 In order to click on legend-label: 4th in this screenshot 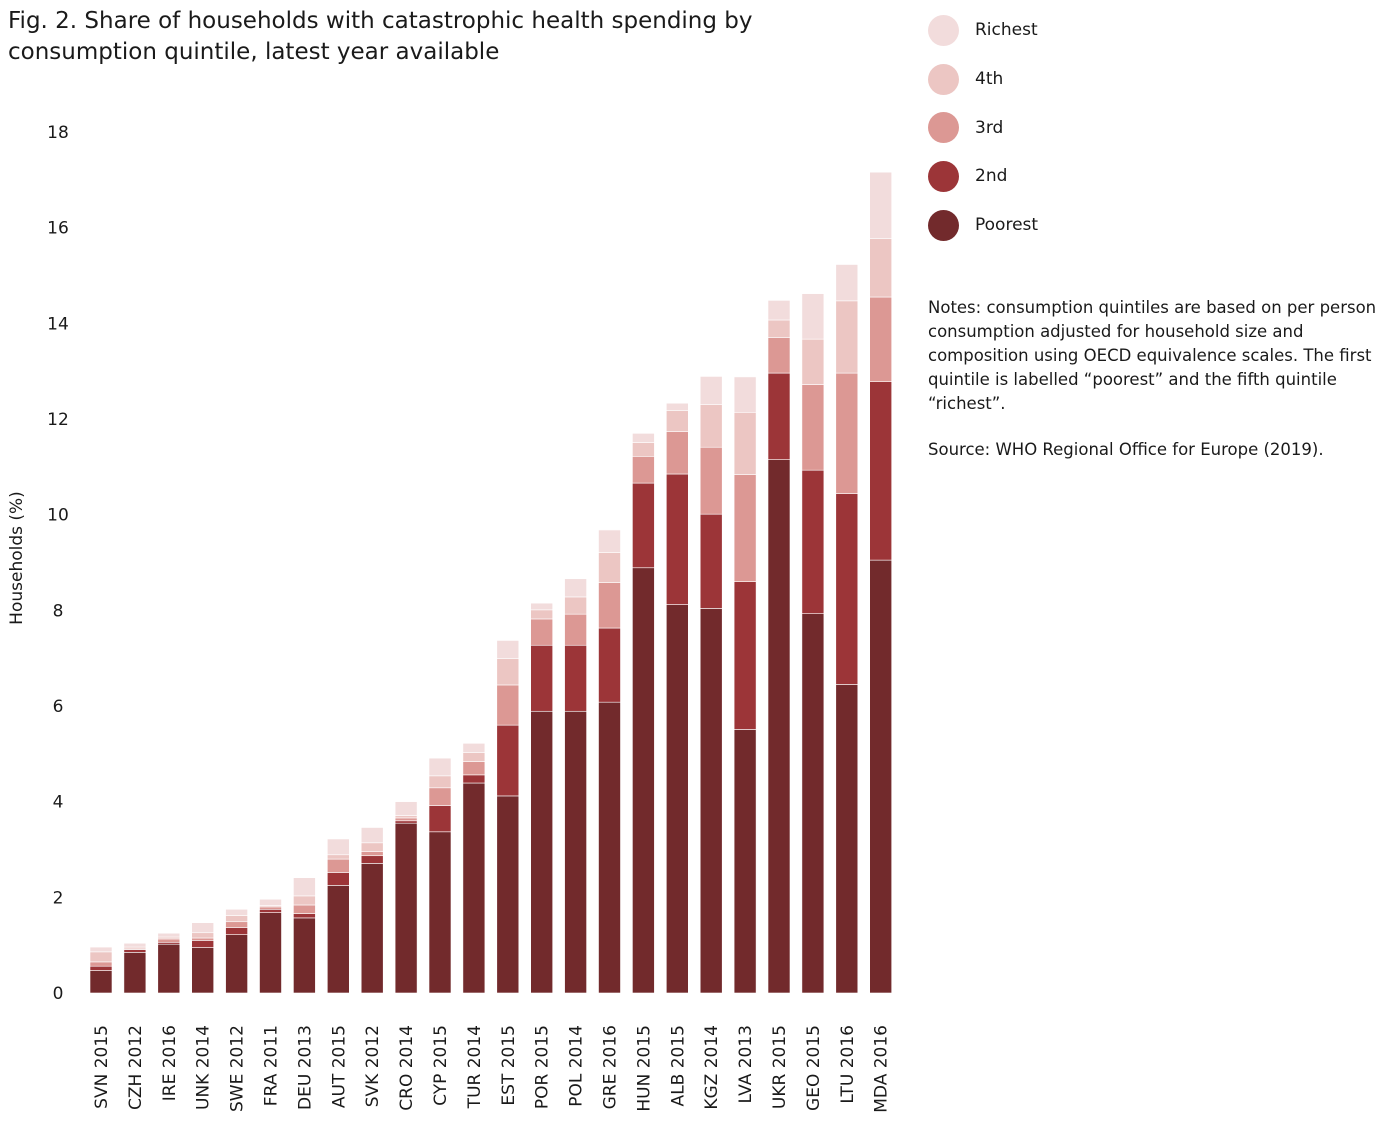, I will do `click(989, 79)`.